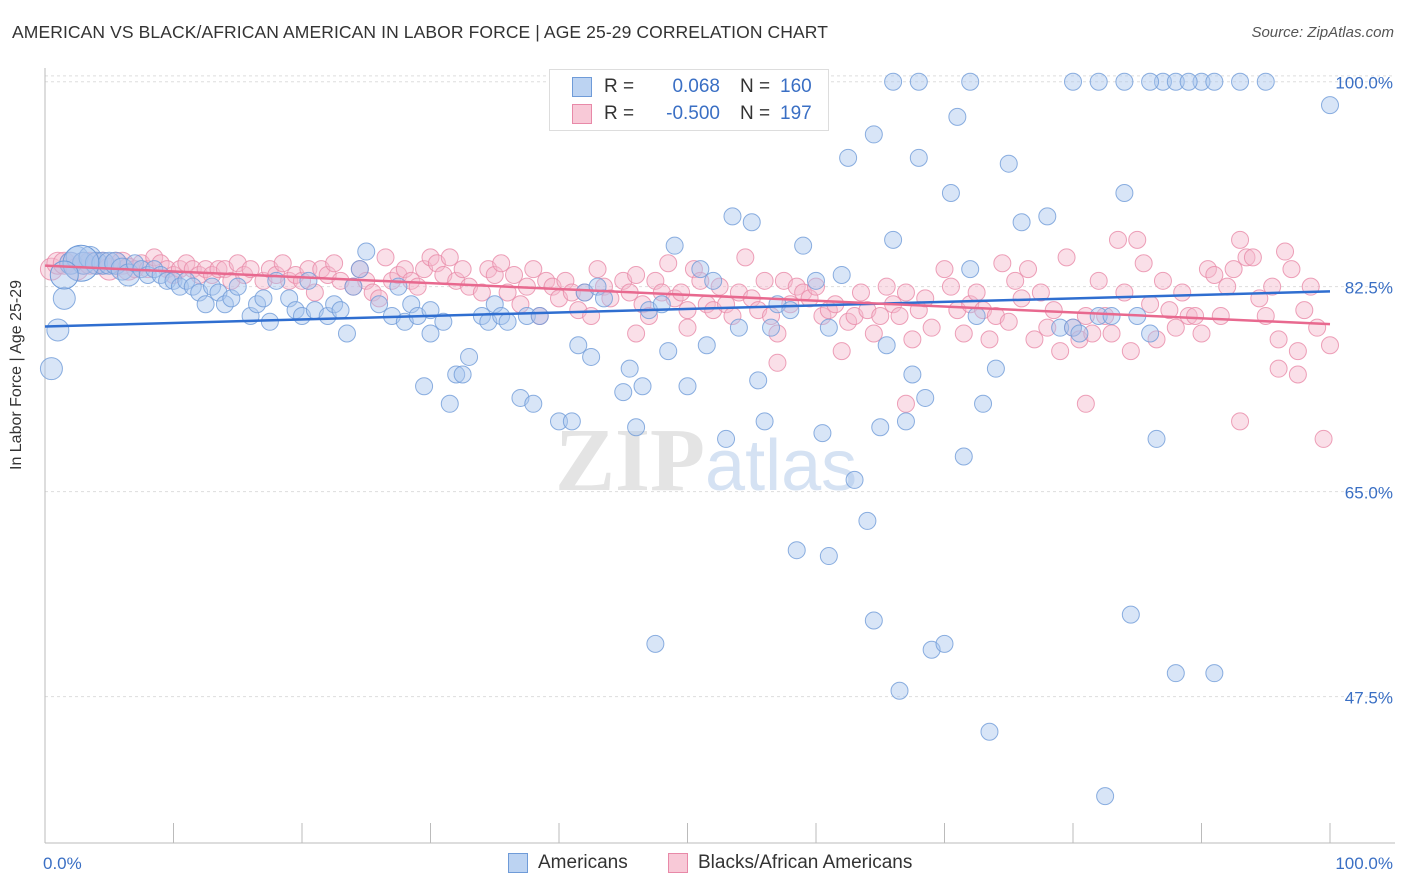  What do you see at coordinates (706, 460) in the screenshot?
I see `watermark: ZIPatlas` at bounding box center [706, 460].